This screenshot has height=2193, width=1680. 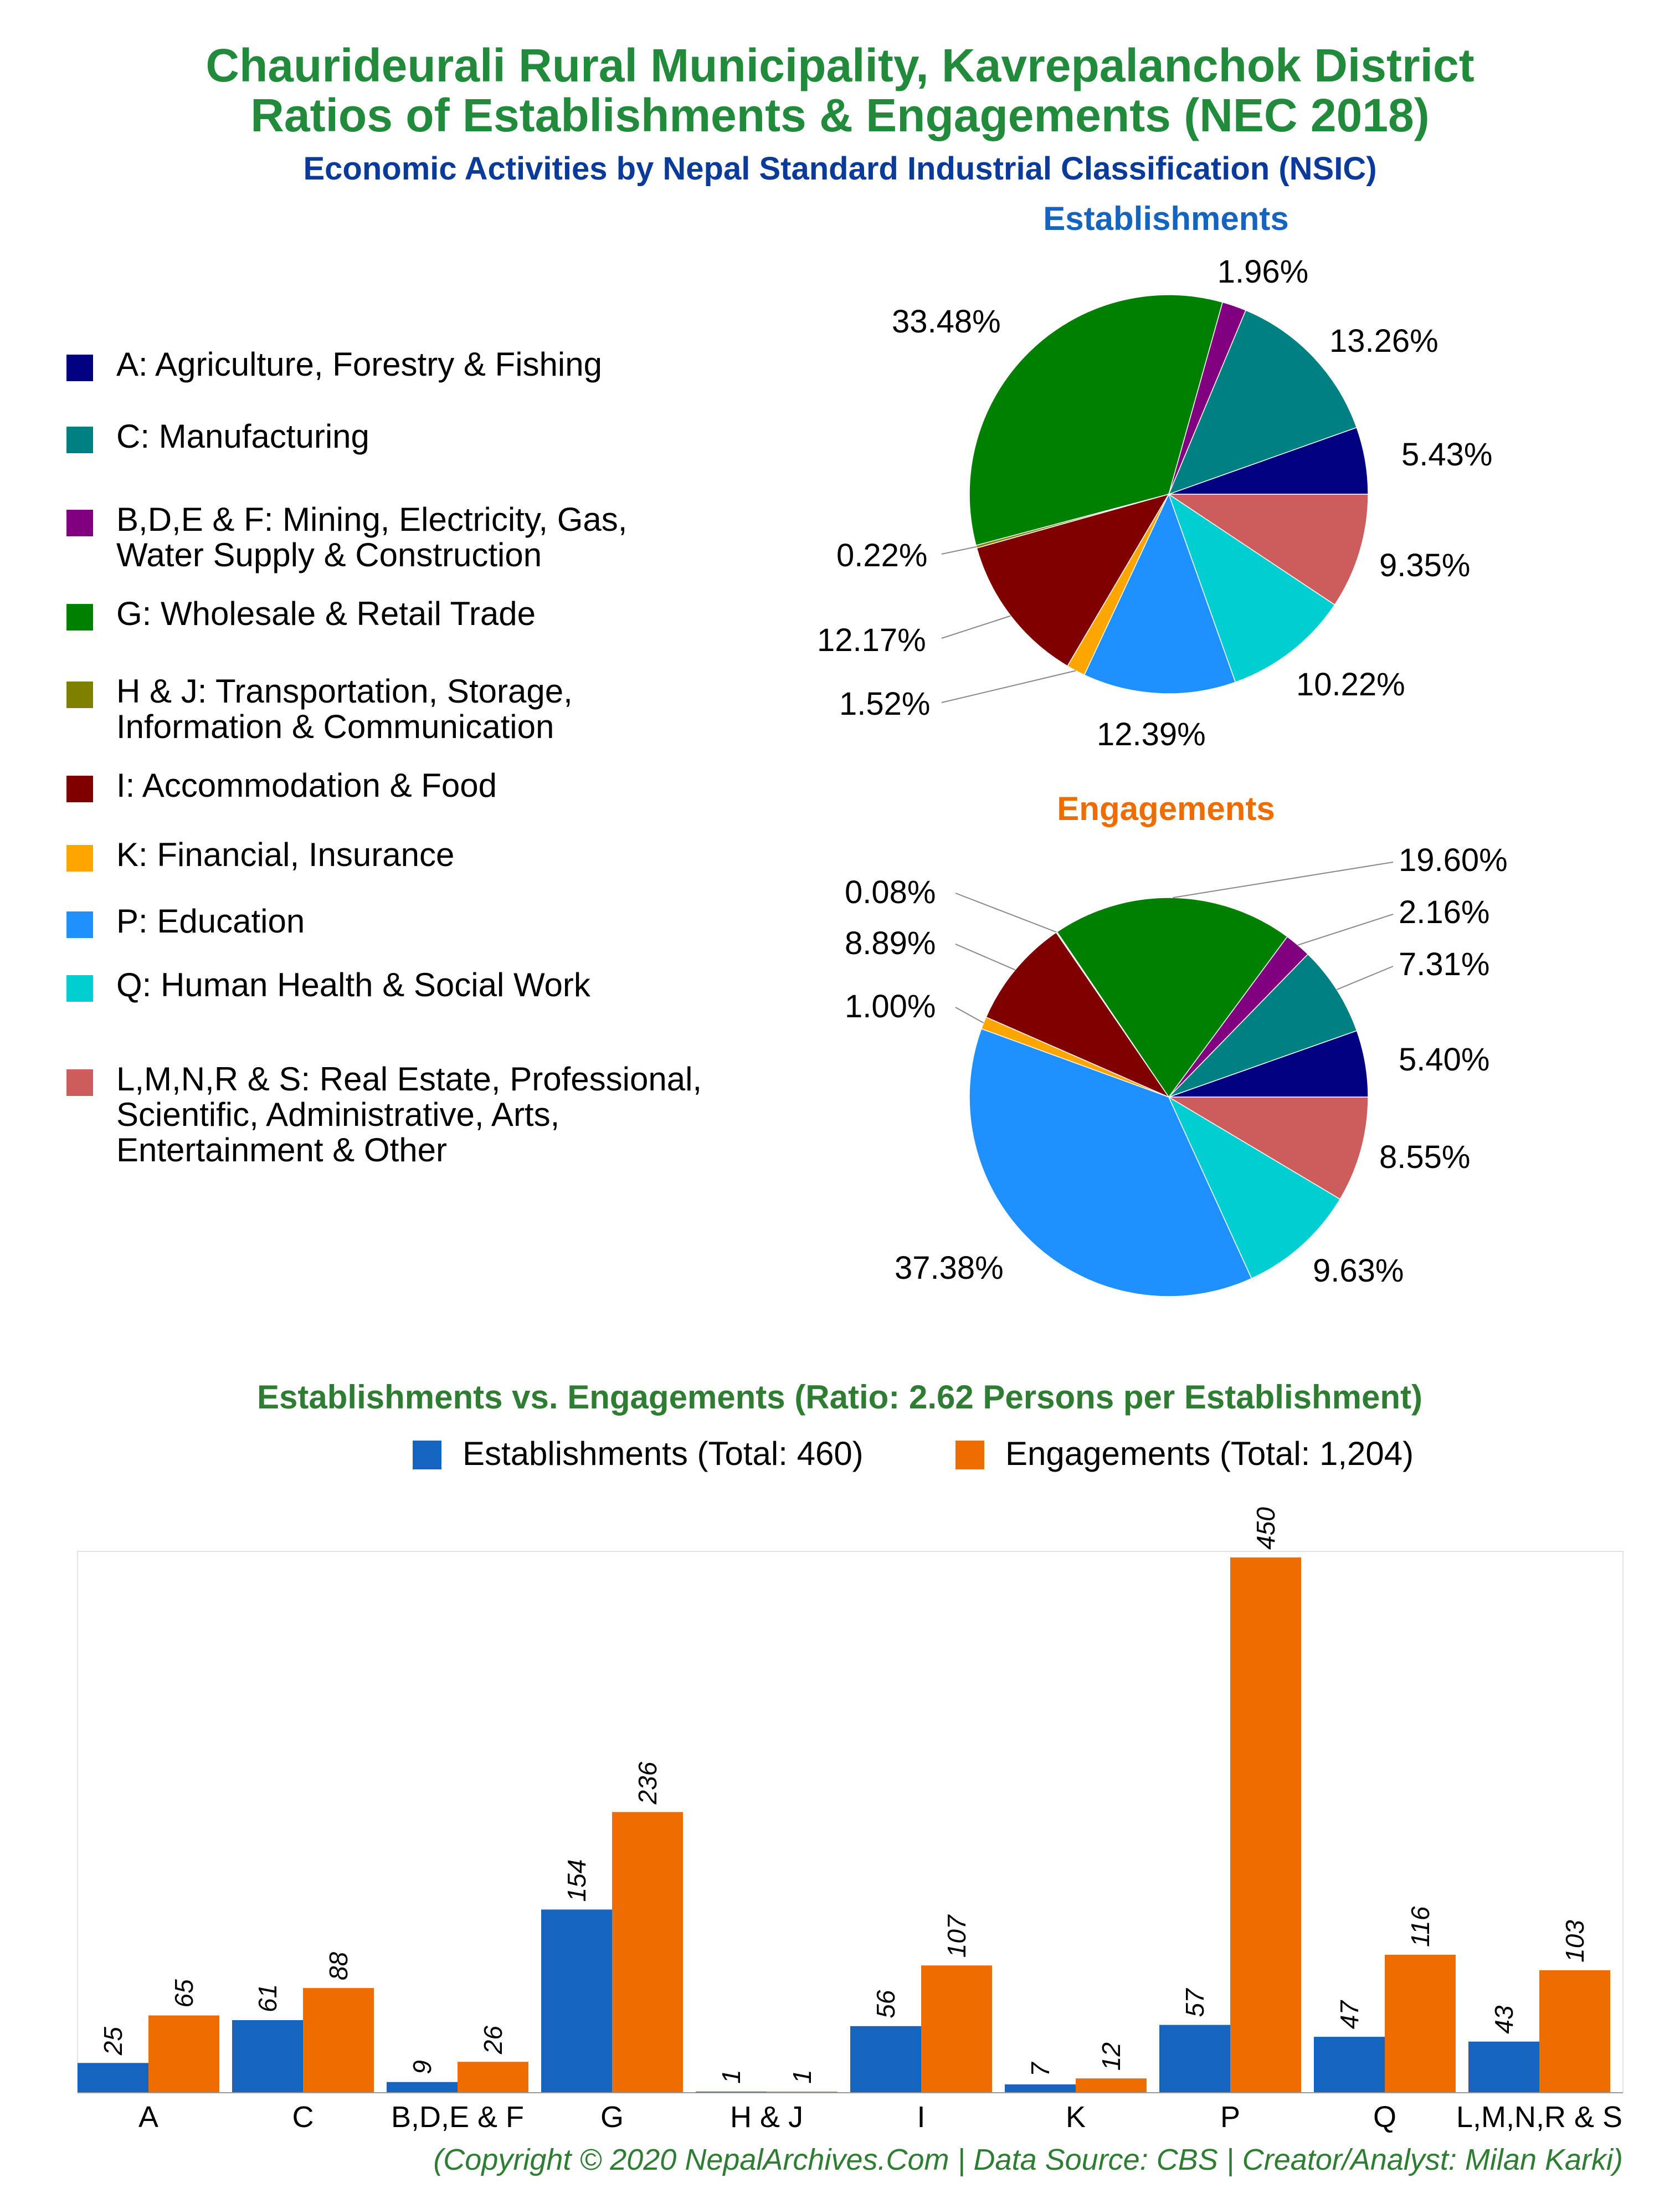 I want to click on pie-slice-label: 1.00%, so click(x=890, y=1006).